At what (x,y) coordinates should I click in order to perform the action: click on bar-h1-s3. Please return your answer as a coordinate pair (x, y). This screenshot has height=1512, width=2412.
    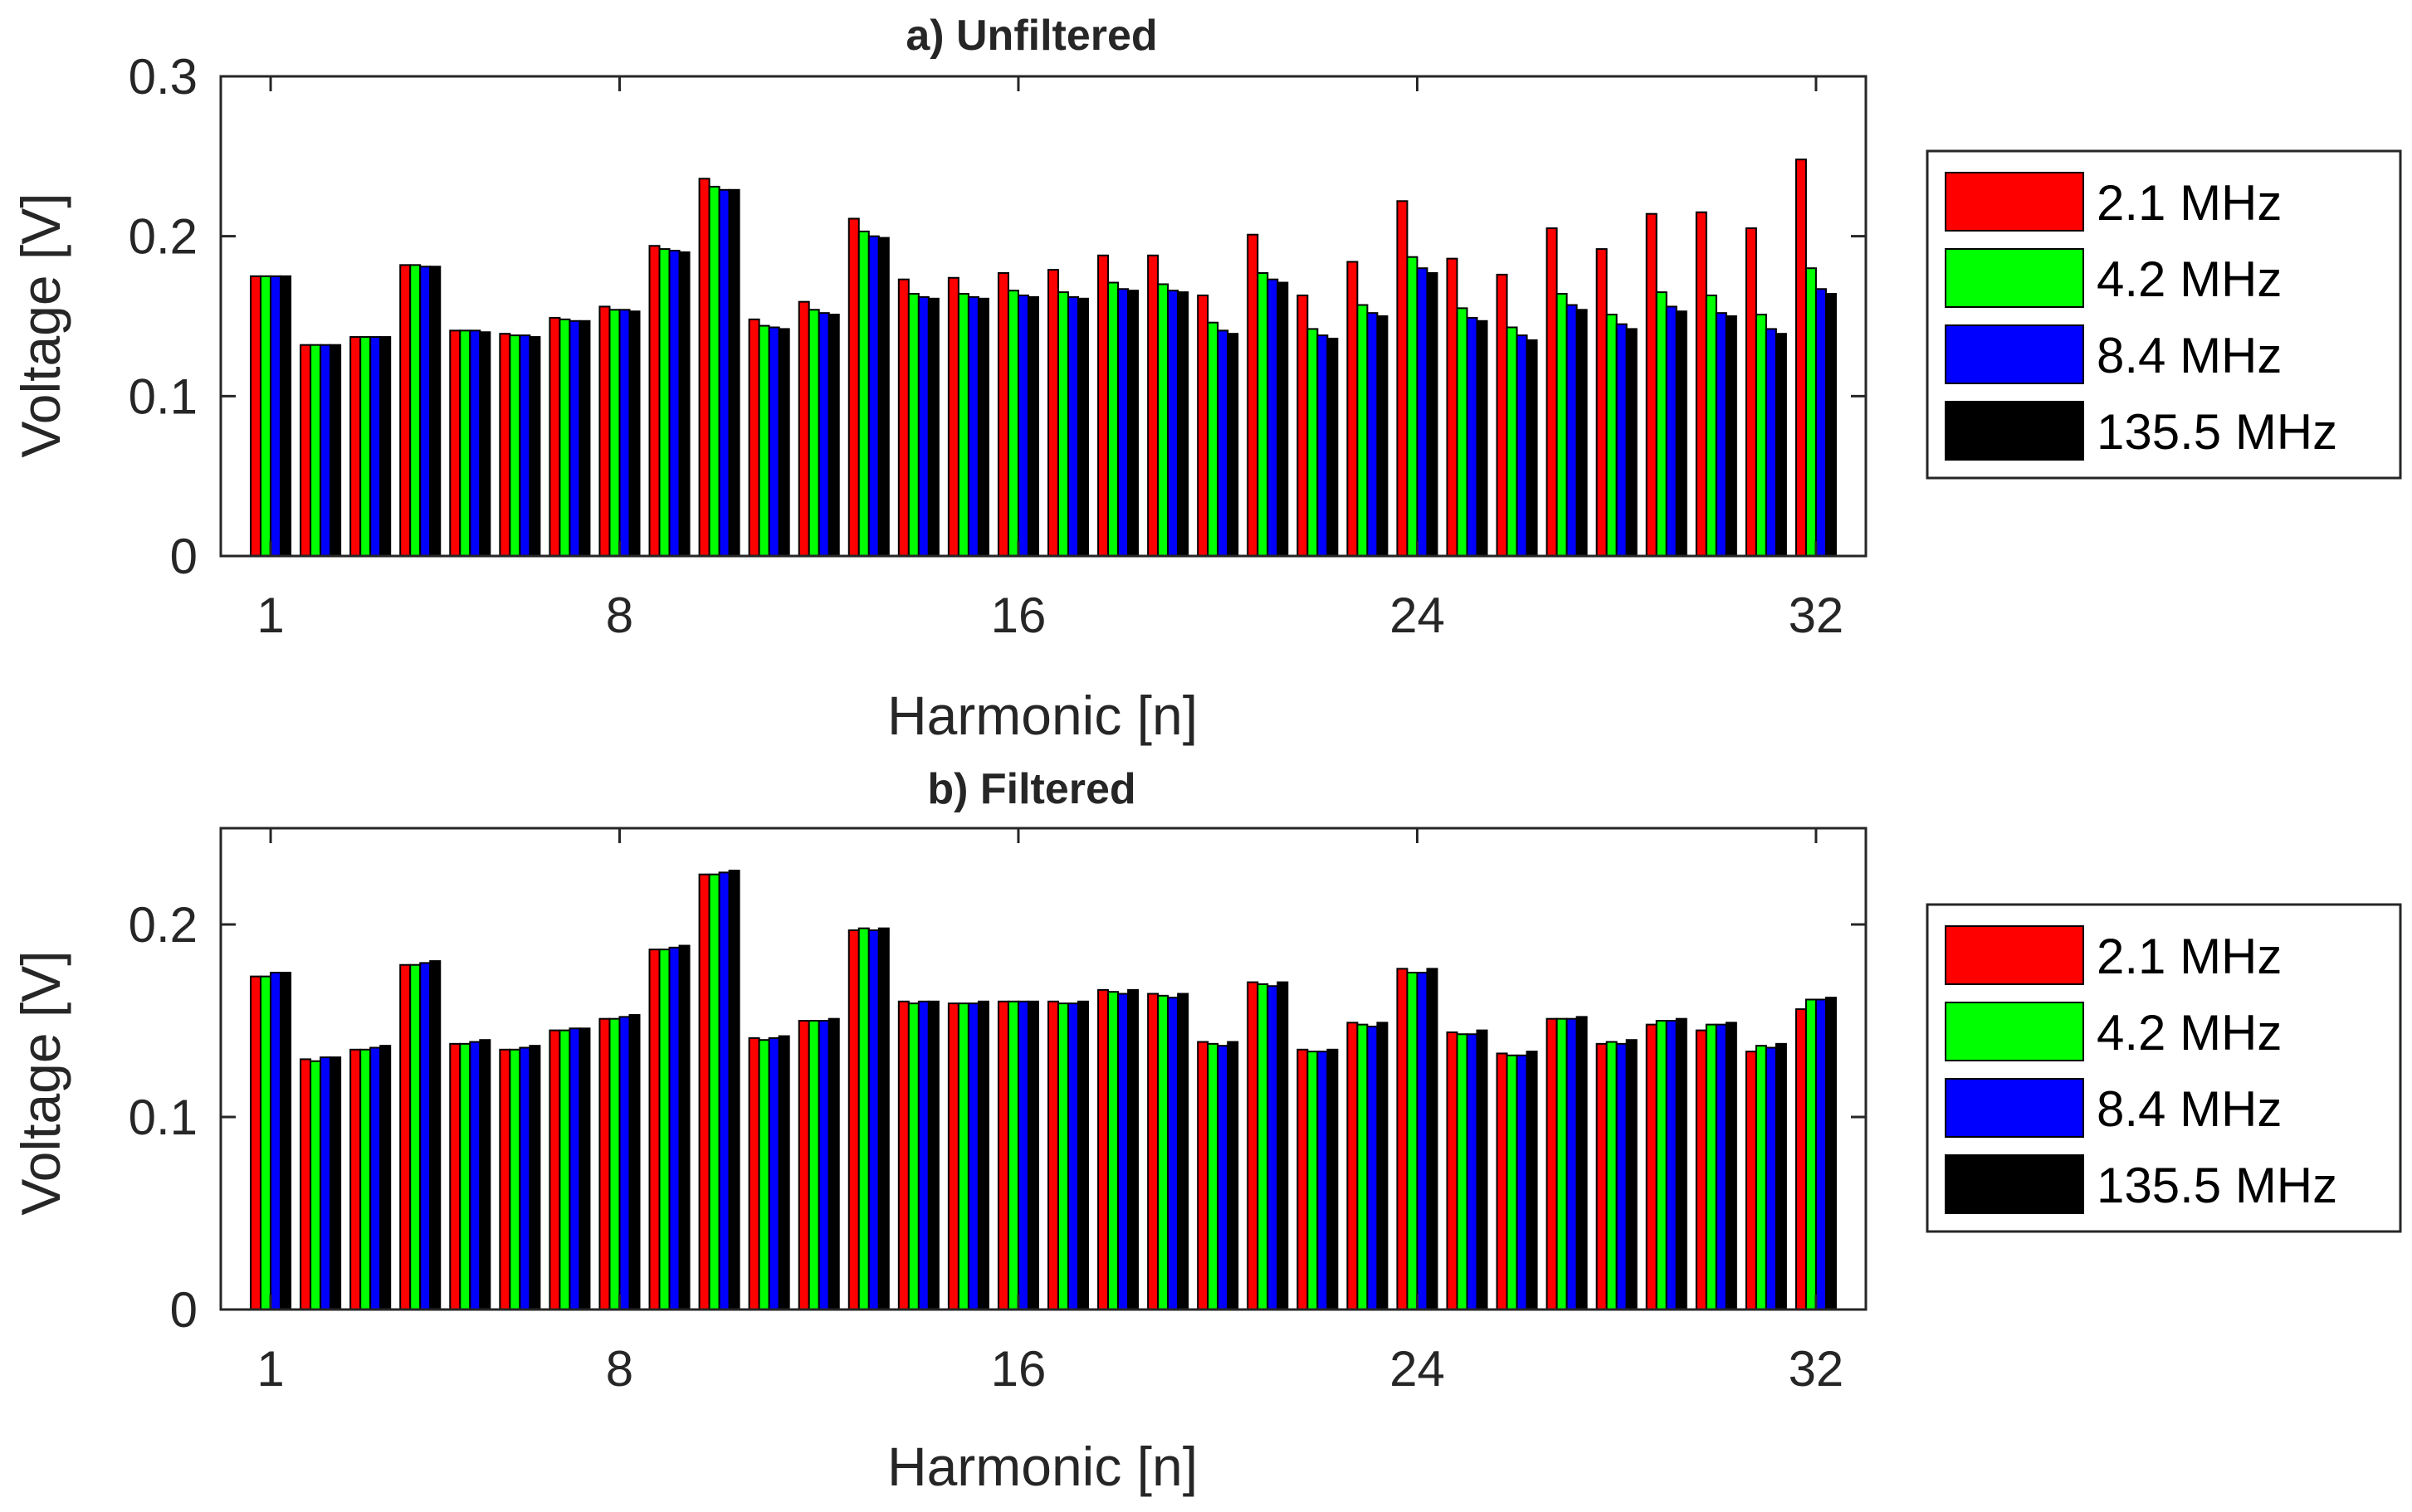
    Looking at the image, I should click on (286, 416).